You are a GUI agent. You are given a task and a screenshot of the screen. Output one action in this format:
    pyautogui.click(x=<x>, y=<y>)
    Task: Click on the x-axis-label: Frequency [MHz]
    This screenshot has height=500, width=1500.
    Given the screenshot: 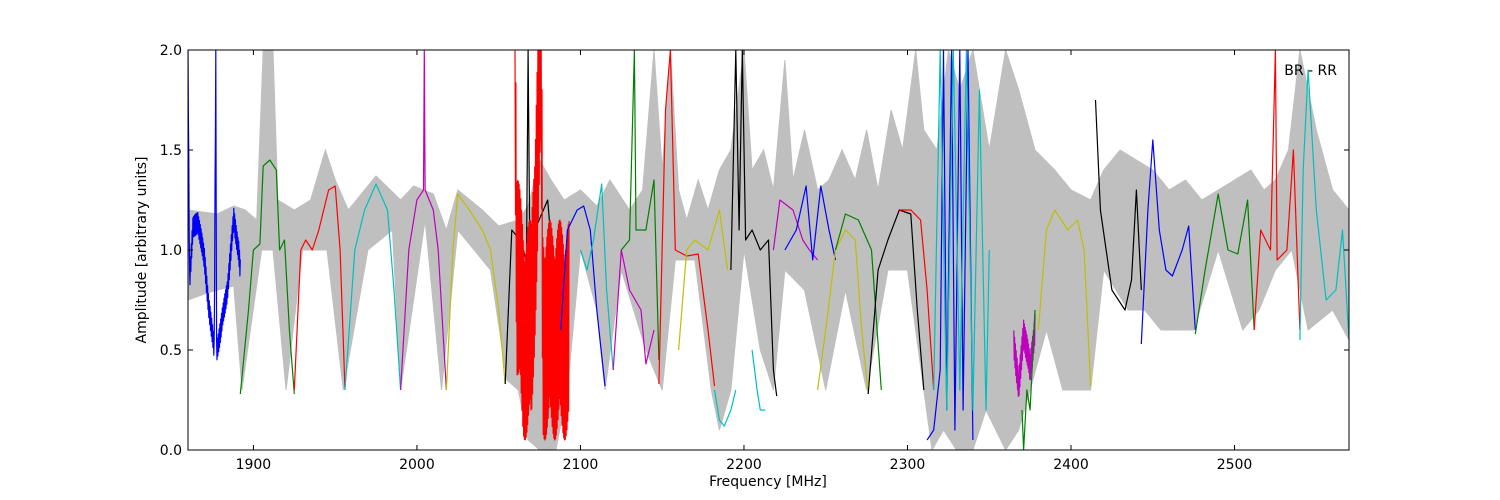 What is the action you would take?
    pyautogui.click(x=768, y=482)
    